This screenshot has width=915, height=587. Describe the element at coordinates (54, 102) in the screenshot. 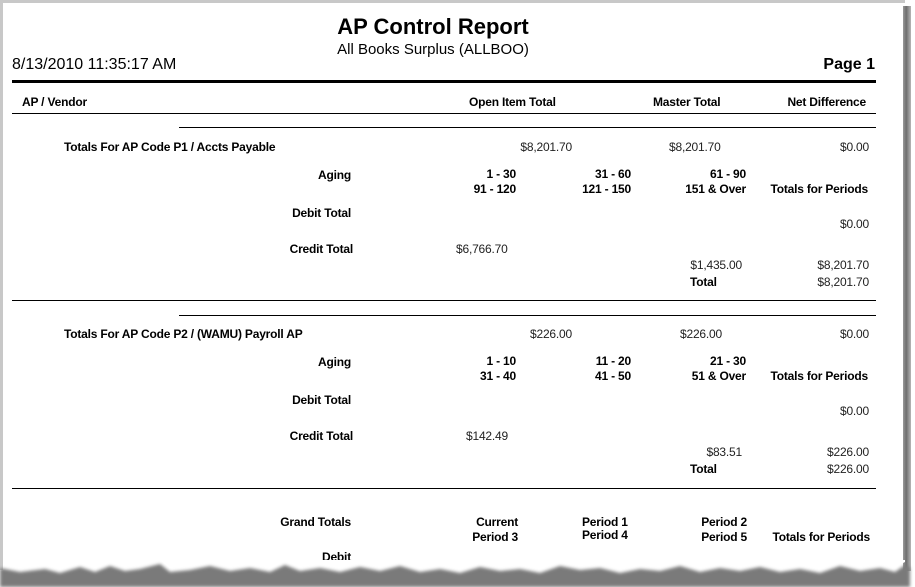

I see `col-header-vendor: AP / Vendor` at that location.